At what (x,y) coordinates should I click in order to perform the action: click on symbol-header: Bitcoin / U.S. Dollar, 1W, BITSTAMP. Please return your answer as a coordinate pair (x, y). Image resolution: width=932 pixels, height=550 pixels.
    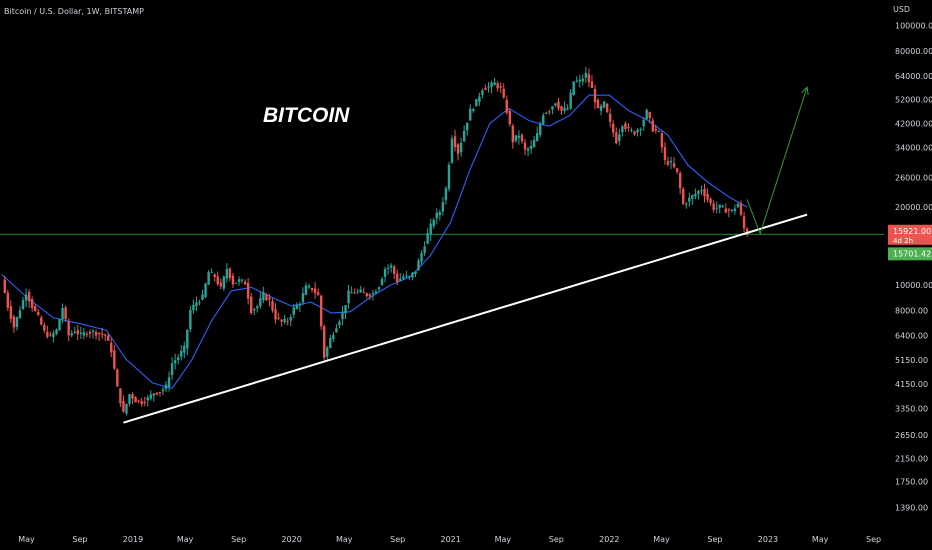
    Looking at the image, I should click on (74, 11).